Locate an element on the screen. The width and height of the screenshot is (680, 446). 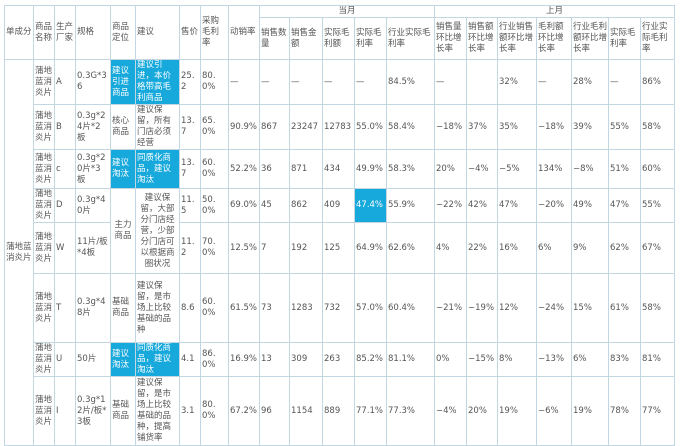
cell-ind-margin-mom: 9% is located at coordinates (590, 248).